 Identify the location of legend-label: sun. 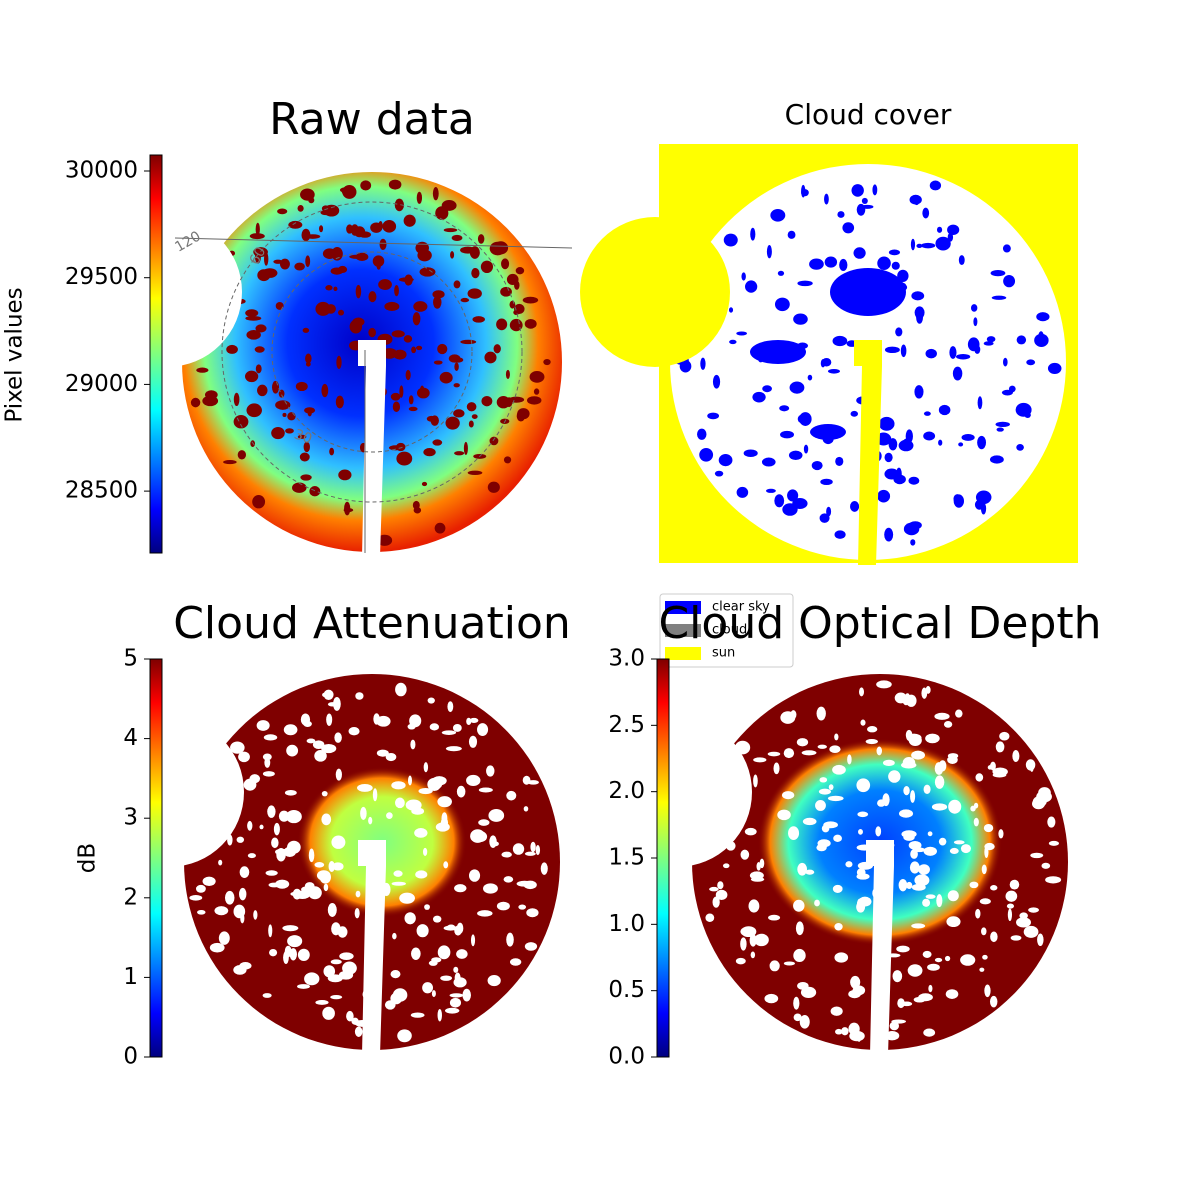
(723, 653).